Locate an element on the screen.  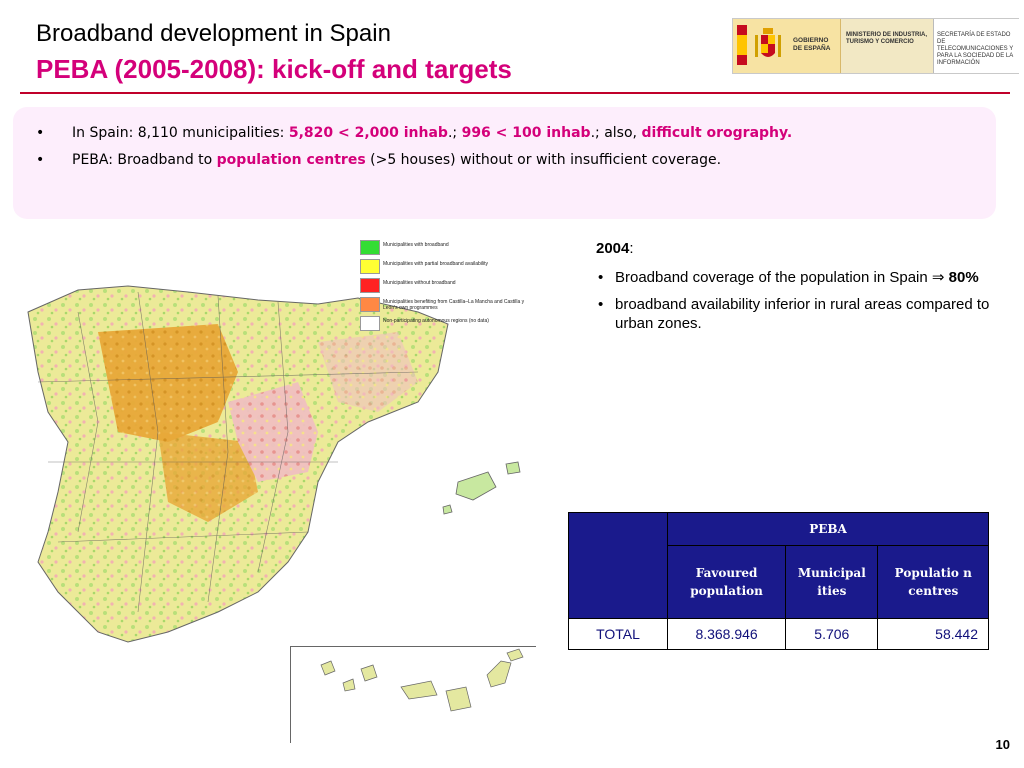
canary-islands-inset is located at coordinates (413, 694).